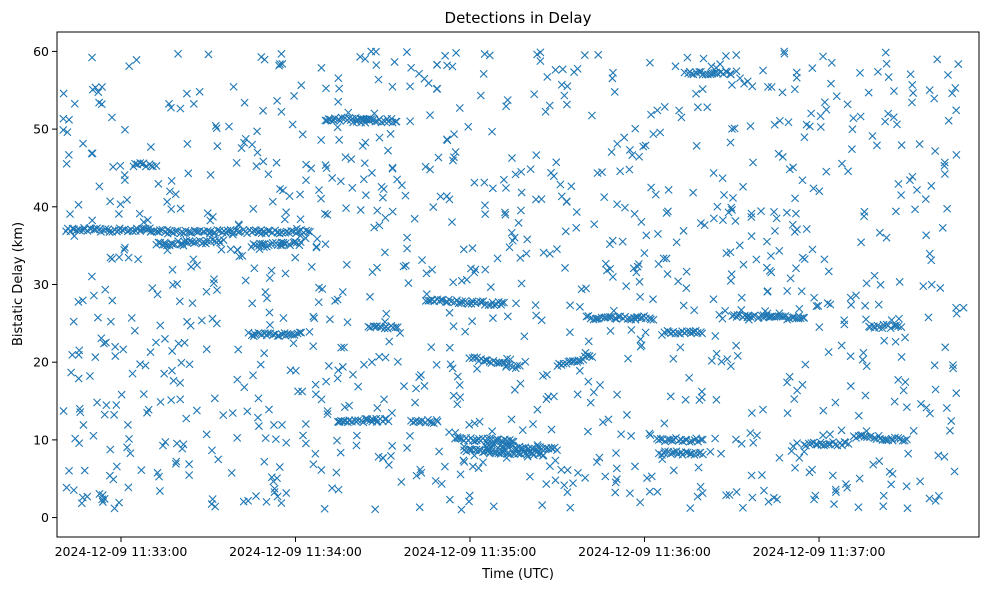  I want to click on x-tick-label: 2024-12-09 11:34:00, so click(295, 551).